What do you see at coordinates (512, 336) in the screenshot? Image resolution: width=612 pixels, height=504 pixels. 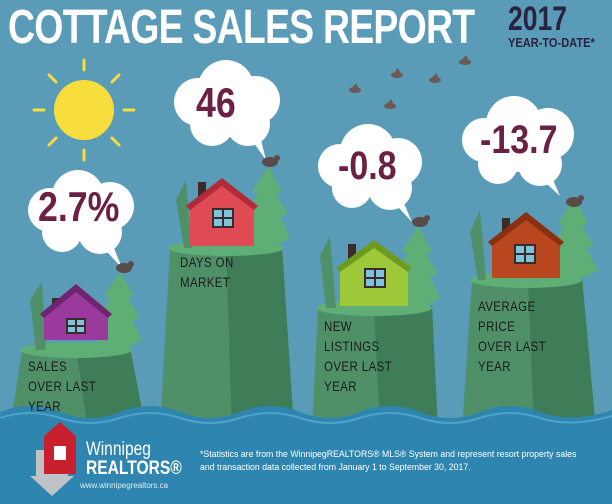 I see `stat-label-average-price: AVERAGE PRICE OVER LAST YEAR` at bounding box center [512, 336].